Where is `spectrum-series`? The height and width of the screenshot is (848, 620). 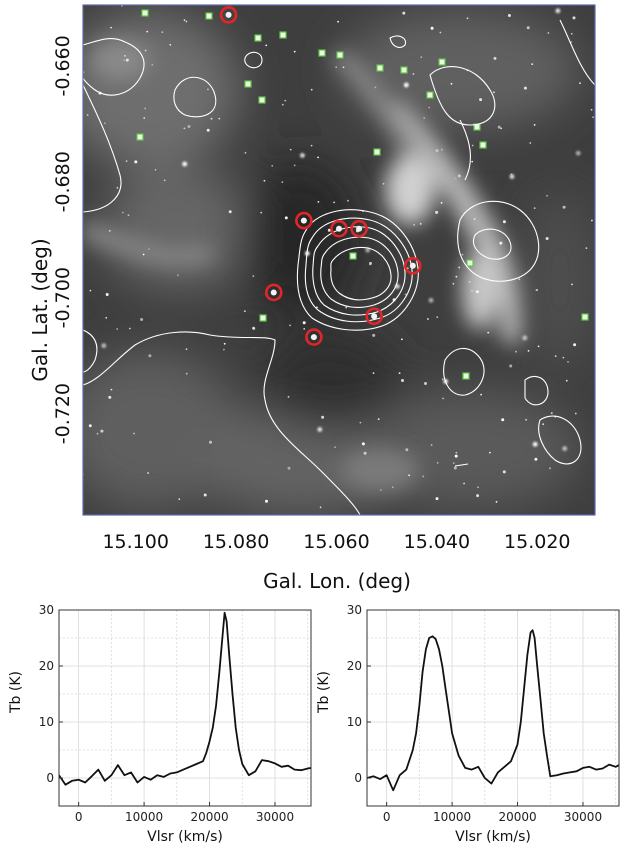 spectrum-series is located at coordinates (493, 710).